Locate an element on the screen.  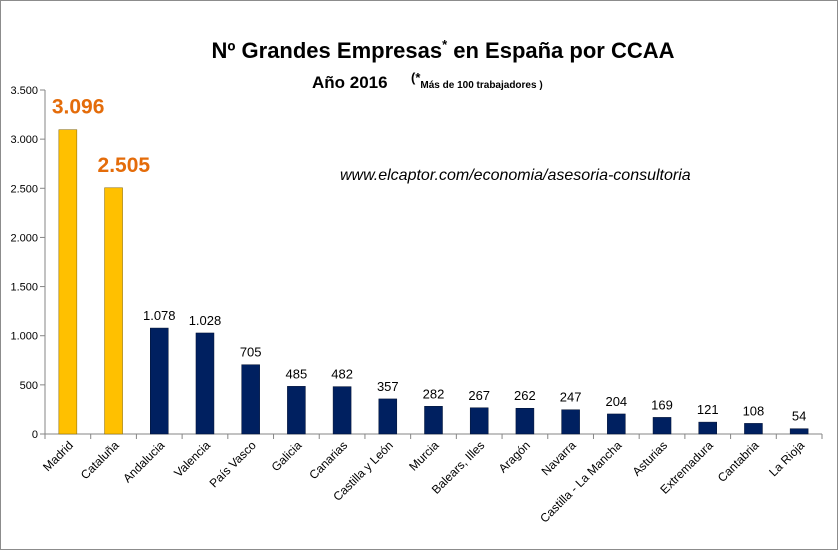
y-tick-label: 2.000 is located at coordinates (24, 238).